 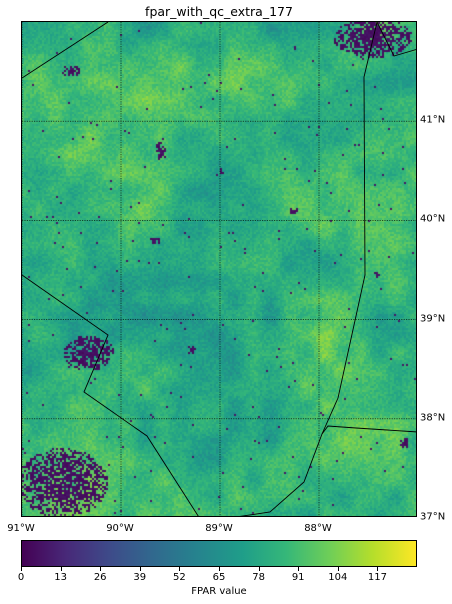 I want to click on lon-label: 90°W, so click(x=120, y=528).